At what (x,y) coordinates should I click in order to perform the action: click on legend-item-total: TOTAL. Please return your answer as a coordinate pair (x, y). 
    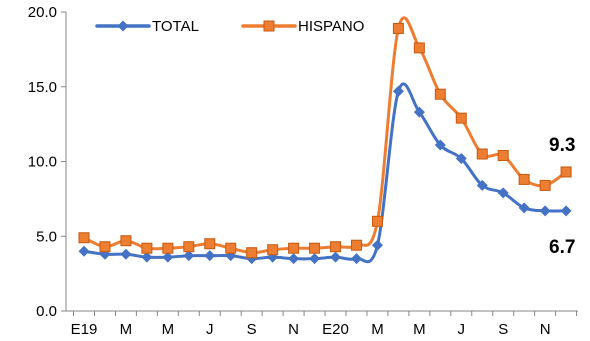
    Looking at the image, I should click on (147, 26).